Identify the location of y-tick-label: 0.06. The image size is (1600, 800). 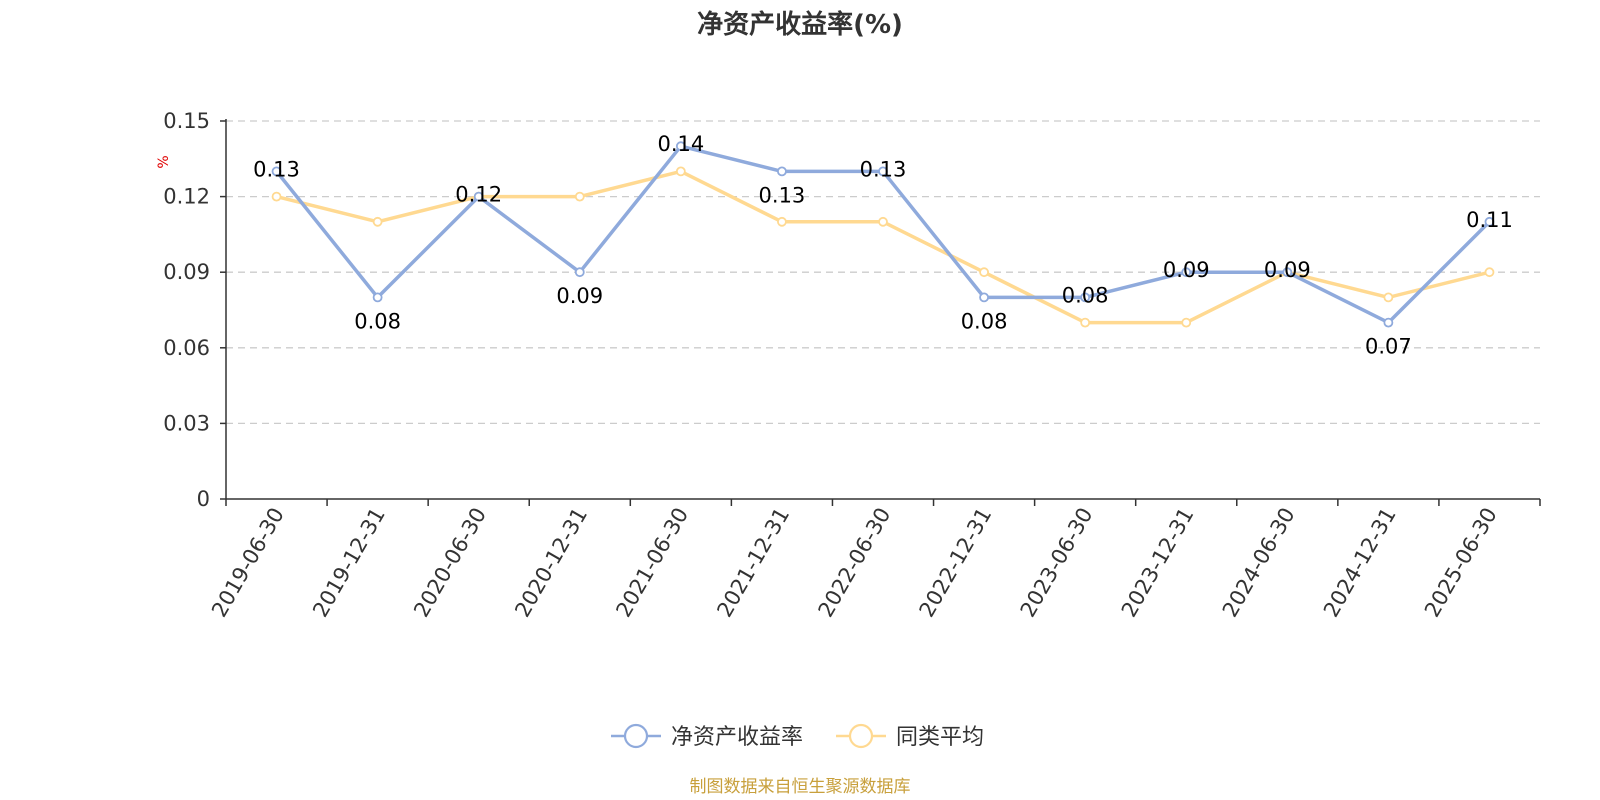
(186, 348).